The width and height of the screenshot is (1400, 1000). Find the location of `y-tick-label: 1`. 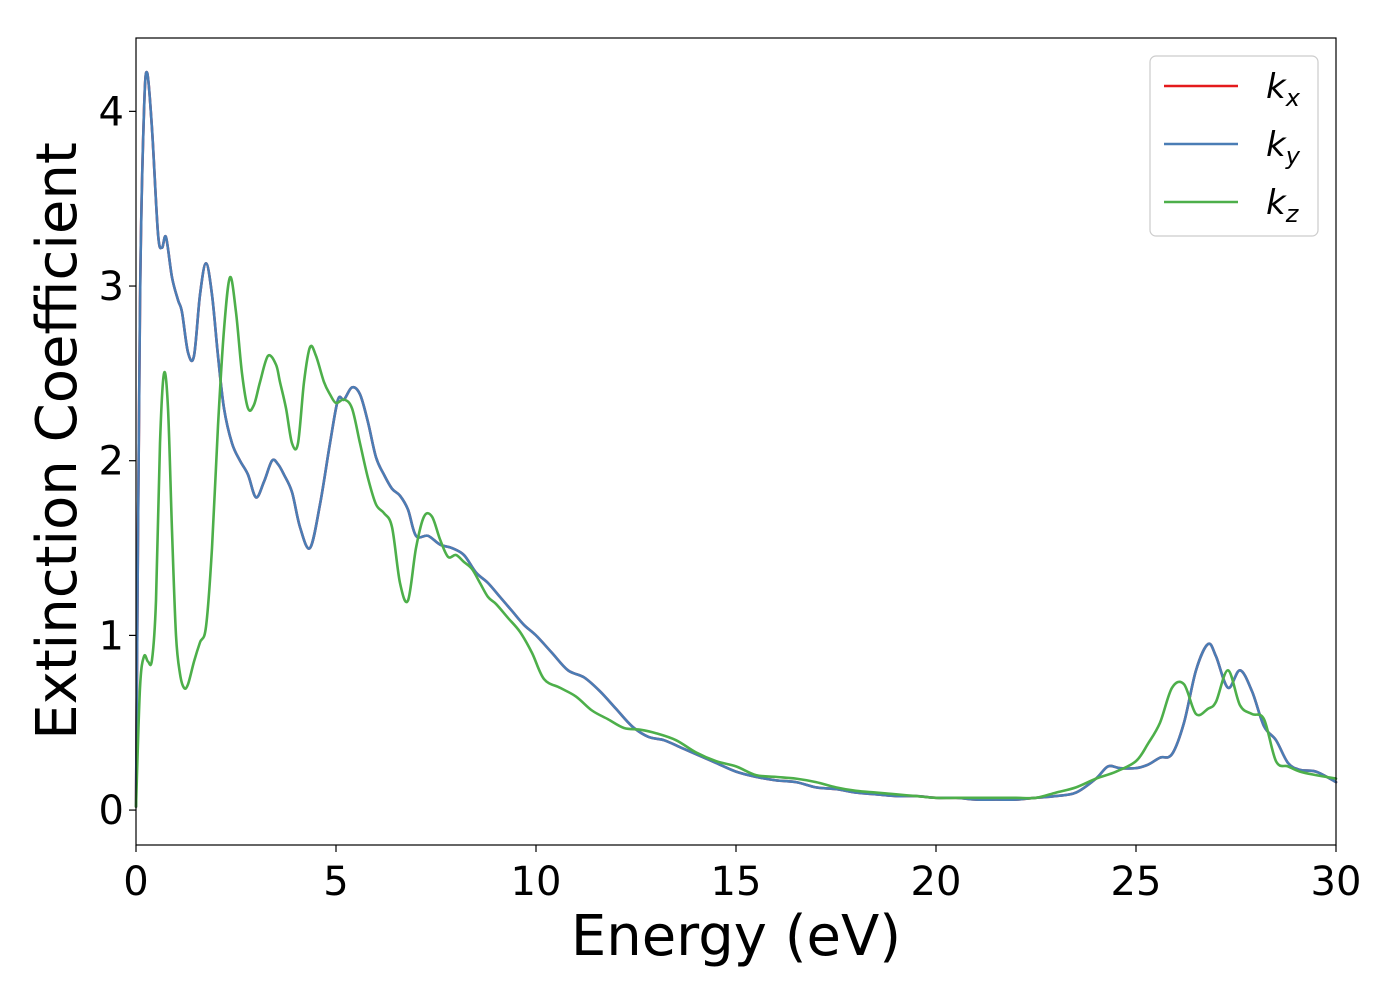

y-tick-label: 1 is located at coordinates (111, 636).